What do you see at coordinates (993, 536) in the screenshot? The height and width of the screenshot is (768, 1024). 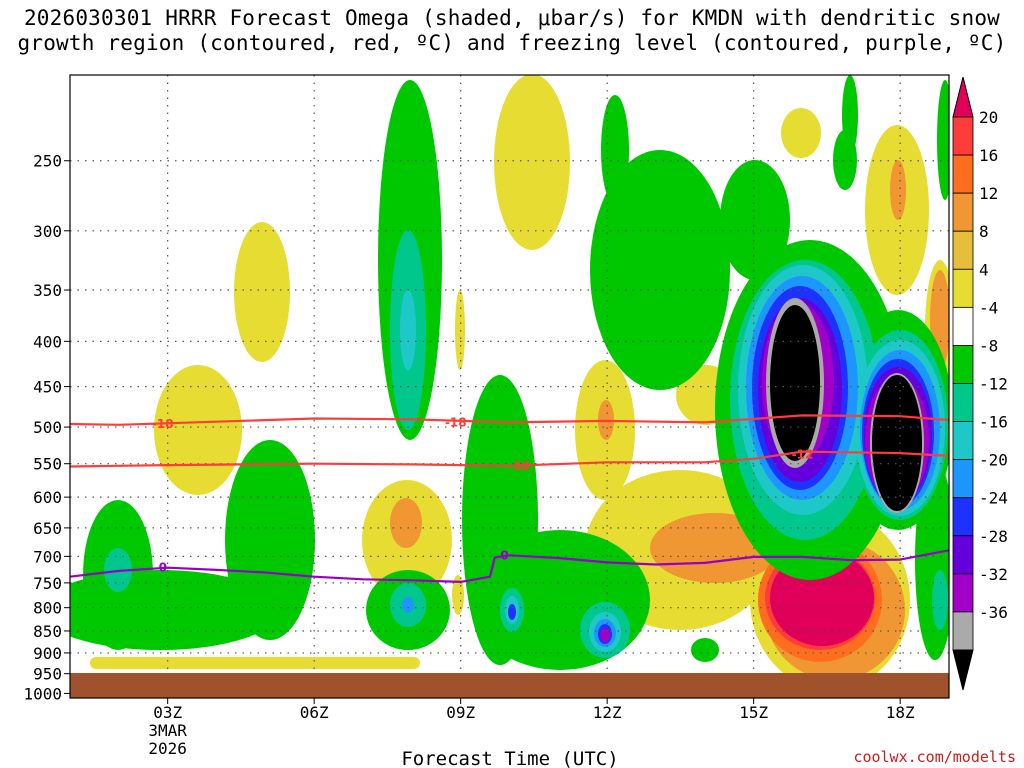 I see `colorbar-label: -28` at bounding box center [993, 536].